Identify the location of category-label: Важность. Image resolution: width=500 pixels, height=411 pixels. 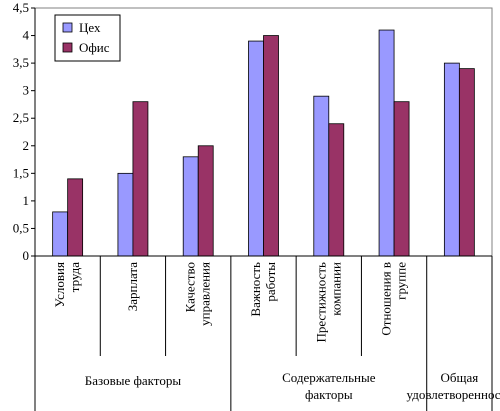
(255, 289).